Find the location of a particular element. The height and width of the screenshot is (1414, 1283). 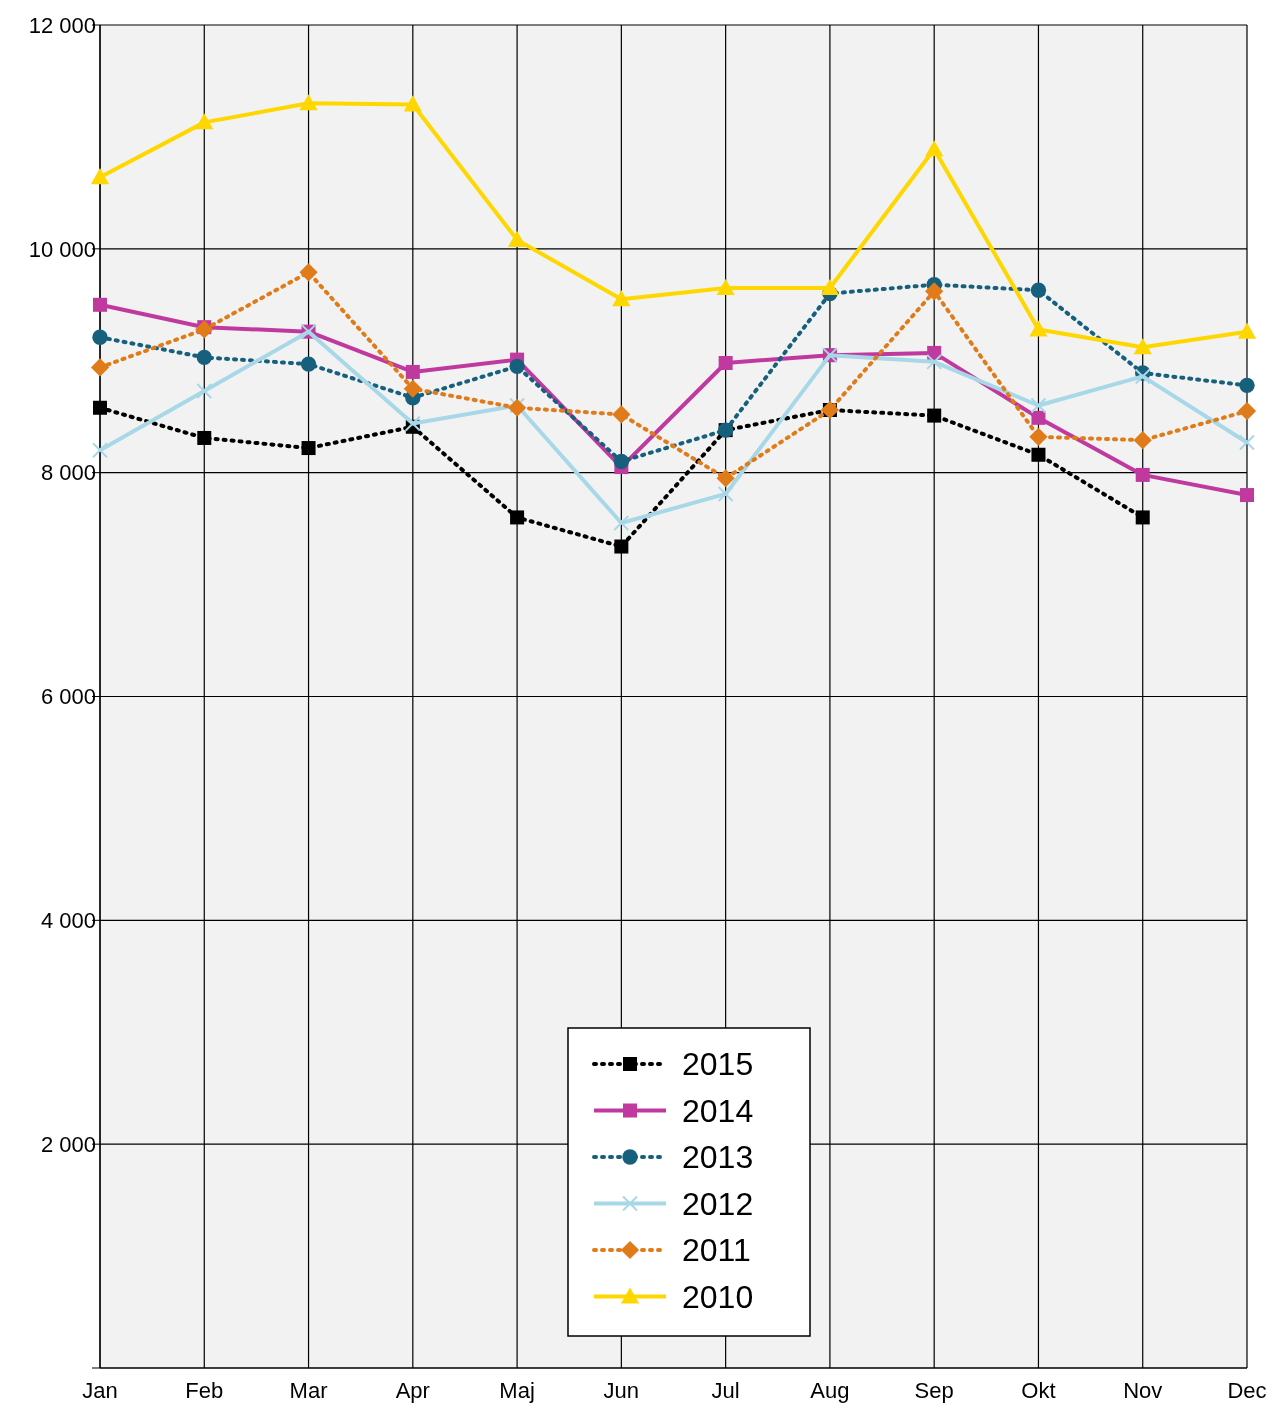

x-tick-label: Jan is located at coordinates (100, 1390).